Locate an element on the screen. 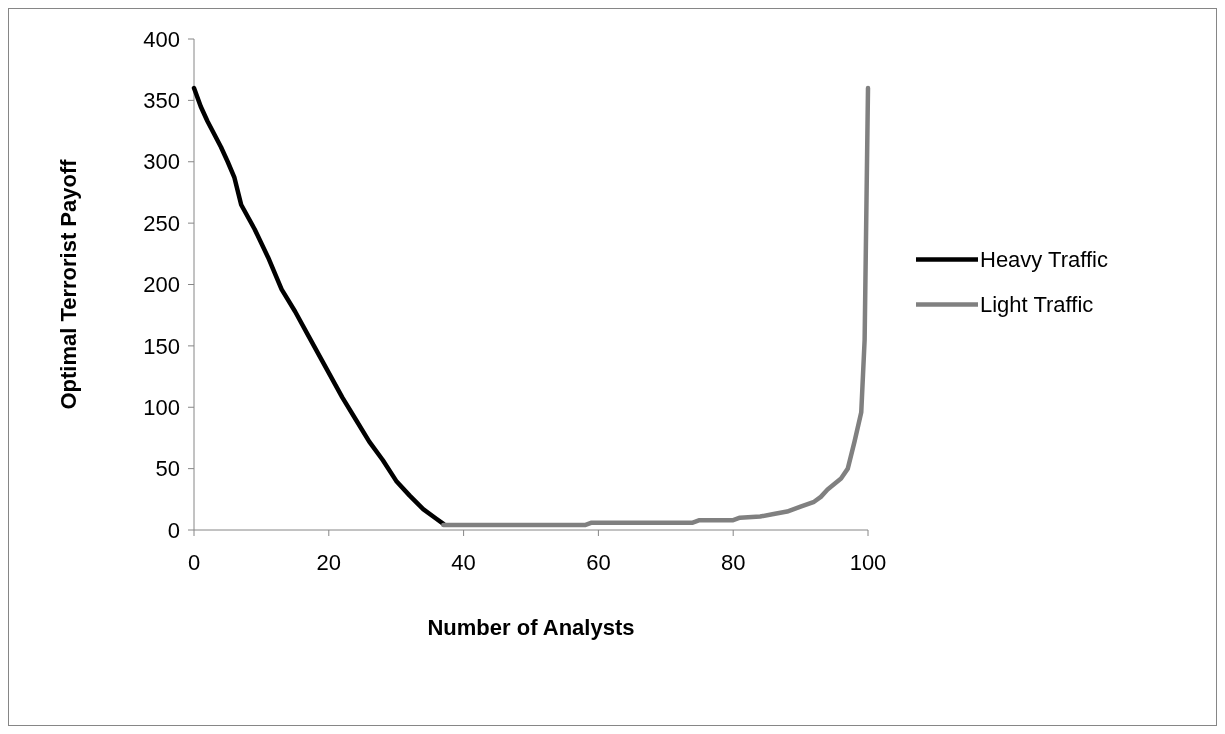 This screenshot has width=1225, height=734. x-tick-label: 40 is located at coordinates (463, 562).